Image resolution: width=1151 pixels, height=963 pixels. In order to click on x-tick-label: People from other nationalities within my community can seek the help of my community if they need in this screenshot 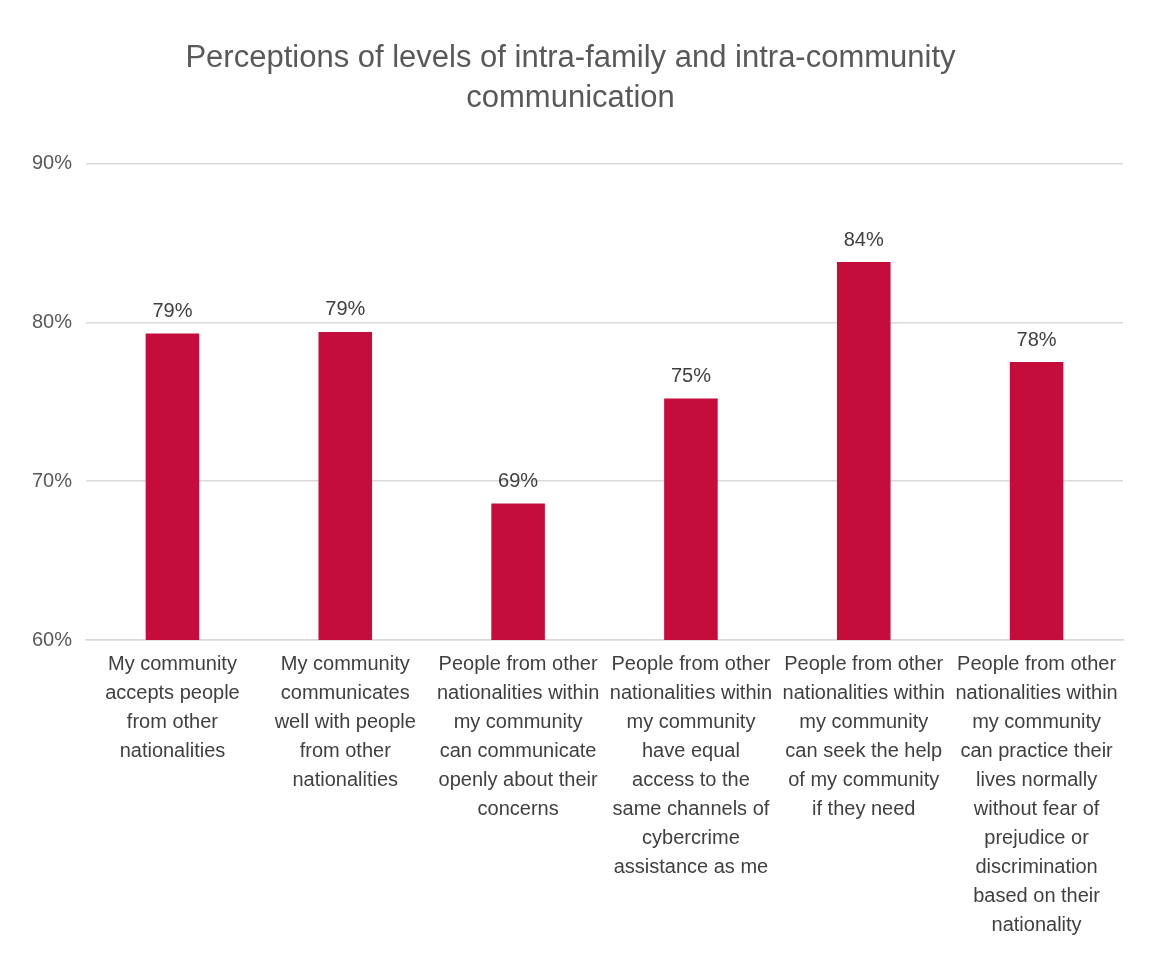, I will do `click(863, 736)`.